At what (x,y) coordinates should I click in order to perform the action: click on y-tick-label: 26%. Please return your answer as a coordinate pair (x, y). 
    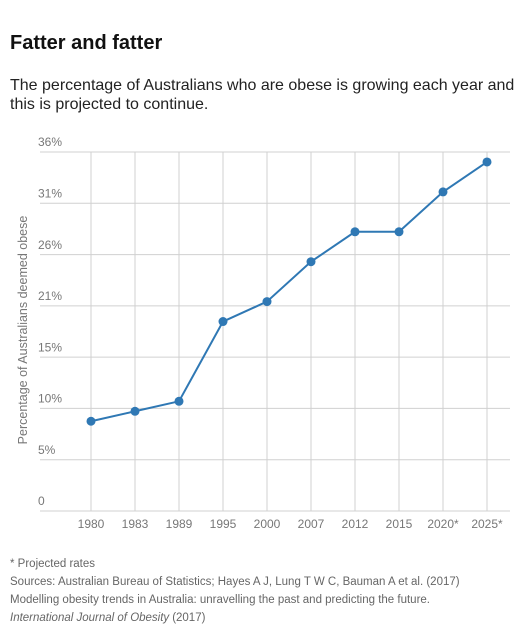
    Looking at the image, I should click on (50, 245).